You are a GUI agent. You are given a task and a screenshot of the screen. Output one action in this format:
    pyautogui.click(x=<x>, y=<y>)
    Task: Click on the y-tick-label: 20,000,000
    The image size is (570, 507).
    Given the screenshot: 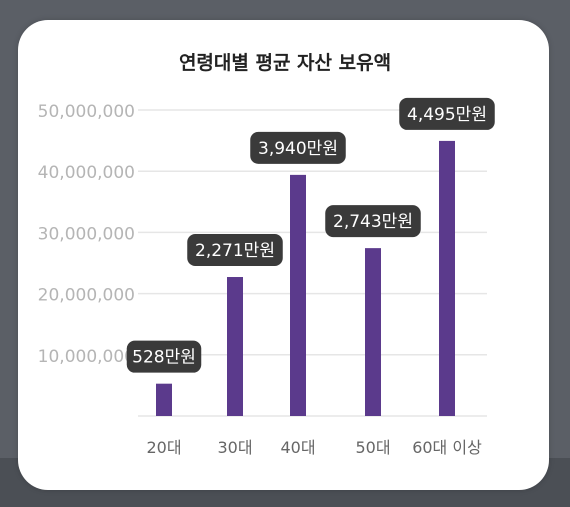 What is the action you would take?
    pyautogui.click(x=86, y=296)
    